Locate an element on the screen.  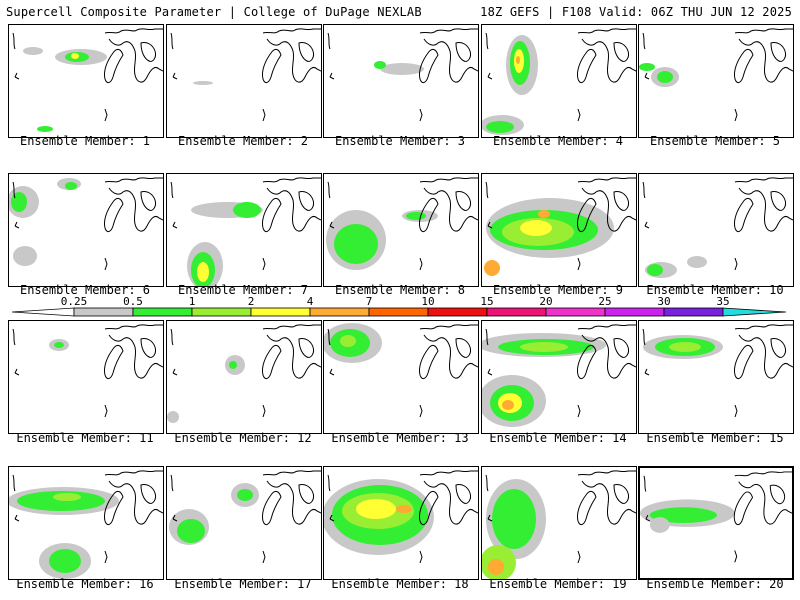
colorbar-level-label: 35 is located at coordinates (723, 301).